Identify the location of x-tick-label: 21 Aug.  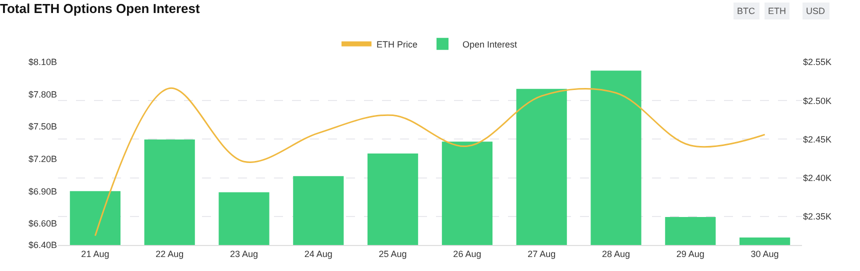
(95, 253).